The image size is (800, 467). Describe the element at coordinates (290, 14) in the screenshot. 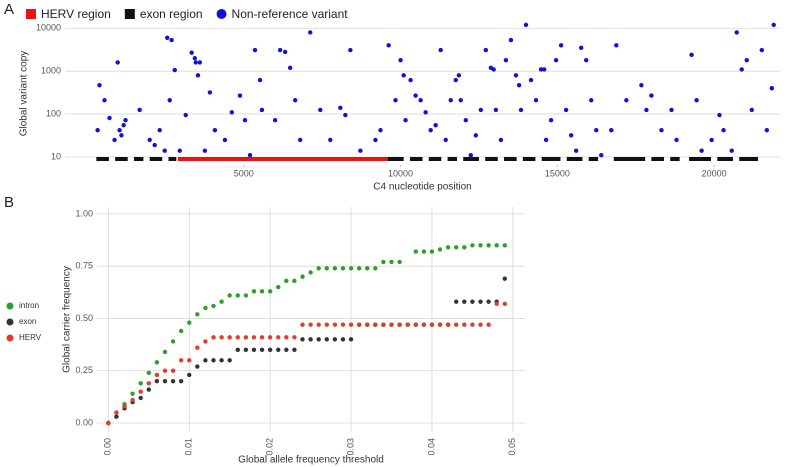

I see `legend-label: Non-reference variant` at that location.